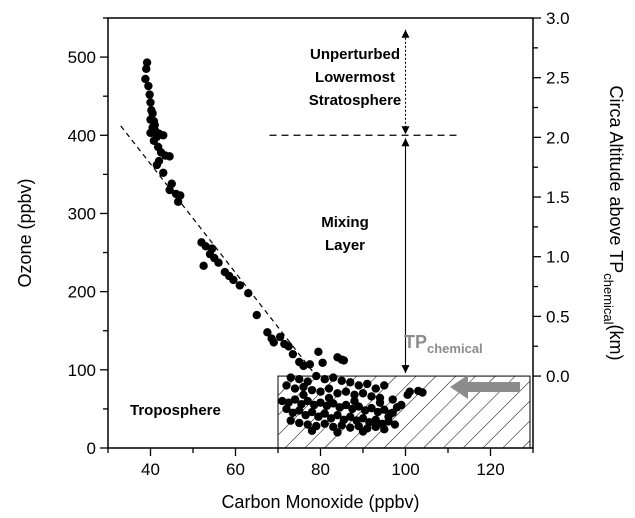 The image size is (635, 518). I want to click on x-axis-title: Carbon Monoxide (ppbv), so click(320, 502).